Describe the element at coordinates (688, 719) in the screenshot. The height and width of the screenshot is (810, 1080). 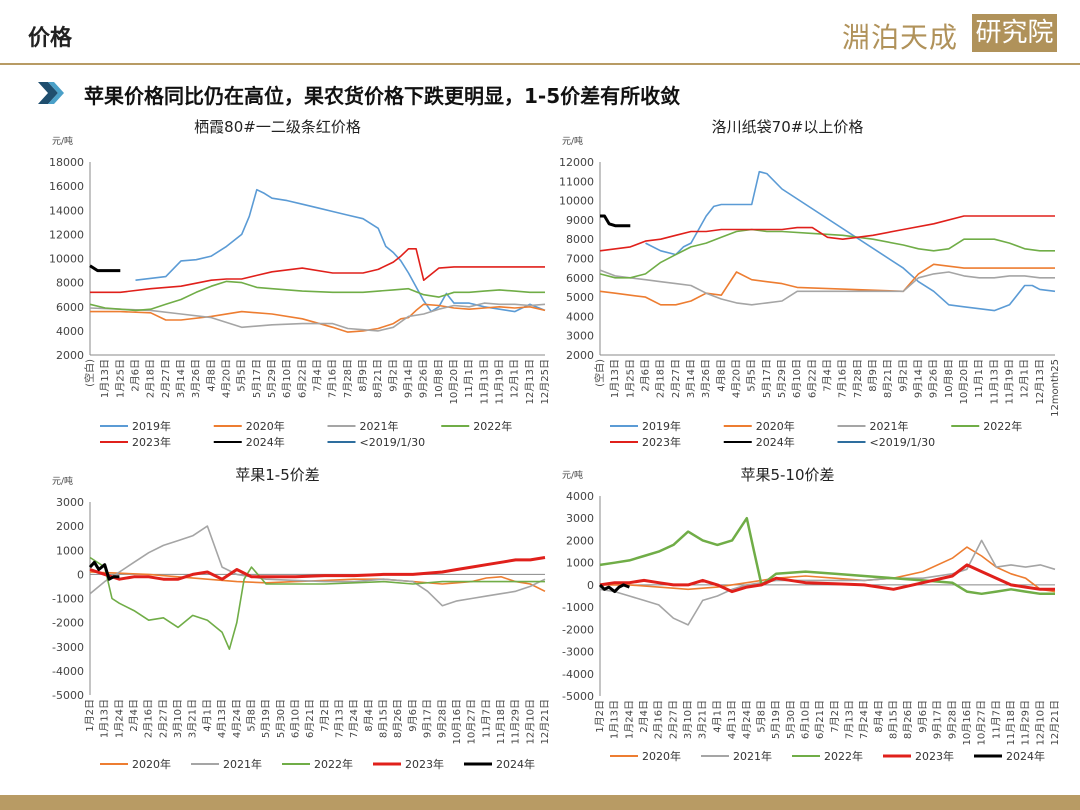
I see `x-tick-label: 3月10日` at that location.